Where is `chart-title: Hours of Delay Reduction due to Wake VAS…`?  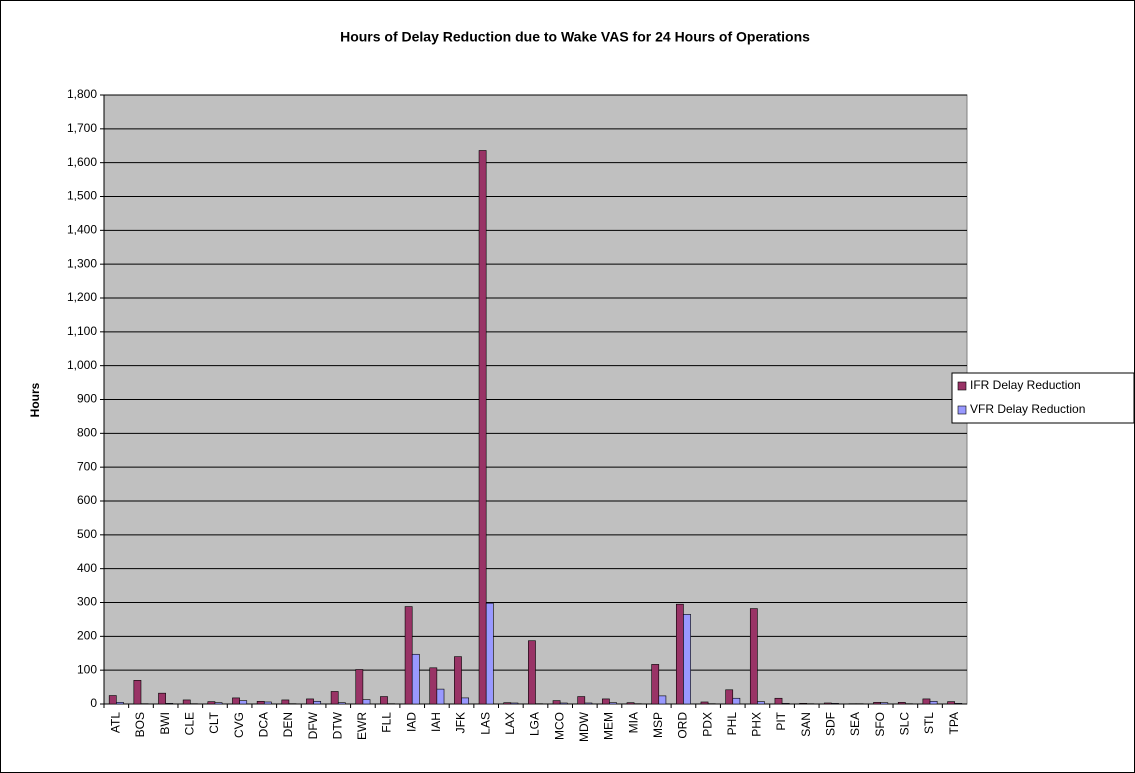
chart-title: Hours of Delay Reduction due to Wake VAS… is located at coordinates (575, 37).